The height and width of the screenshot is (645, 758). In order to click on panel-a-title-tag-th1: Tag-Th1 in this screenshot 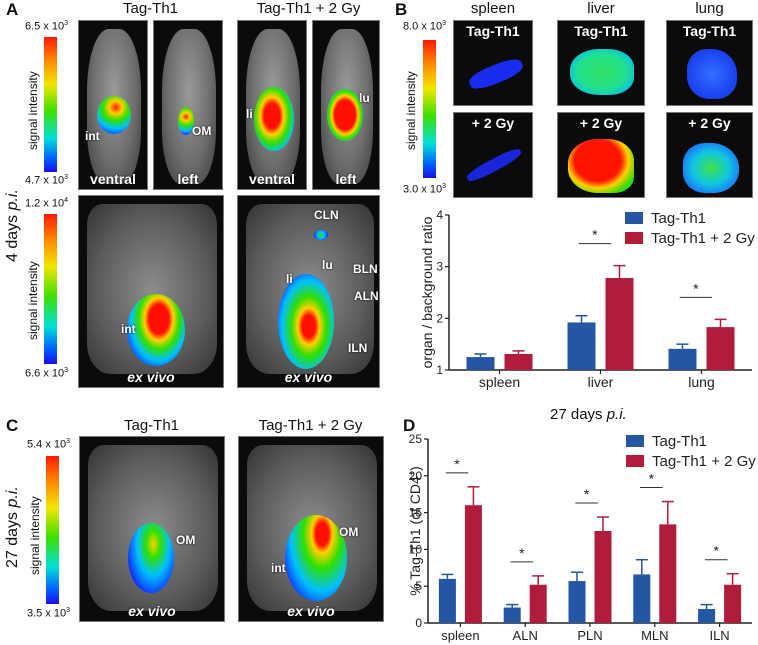, I will do `click(150, 8)`.